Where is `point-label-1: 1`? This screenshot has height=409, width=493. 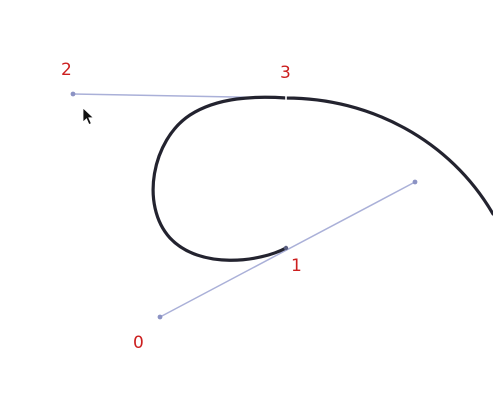 point-label-1: 1 is located at coordinates (296, 266).